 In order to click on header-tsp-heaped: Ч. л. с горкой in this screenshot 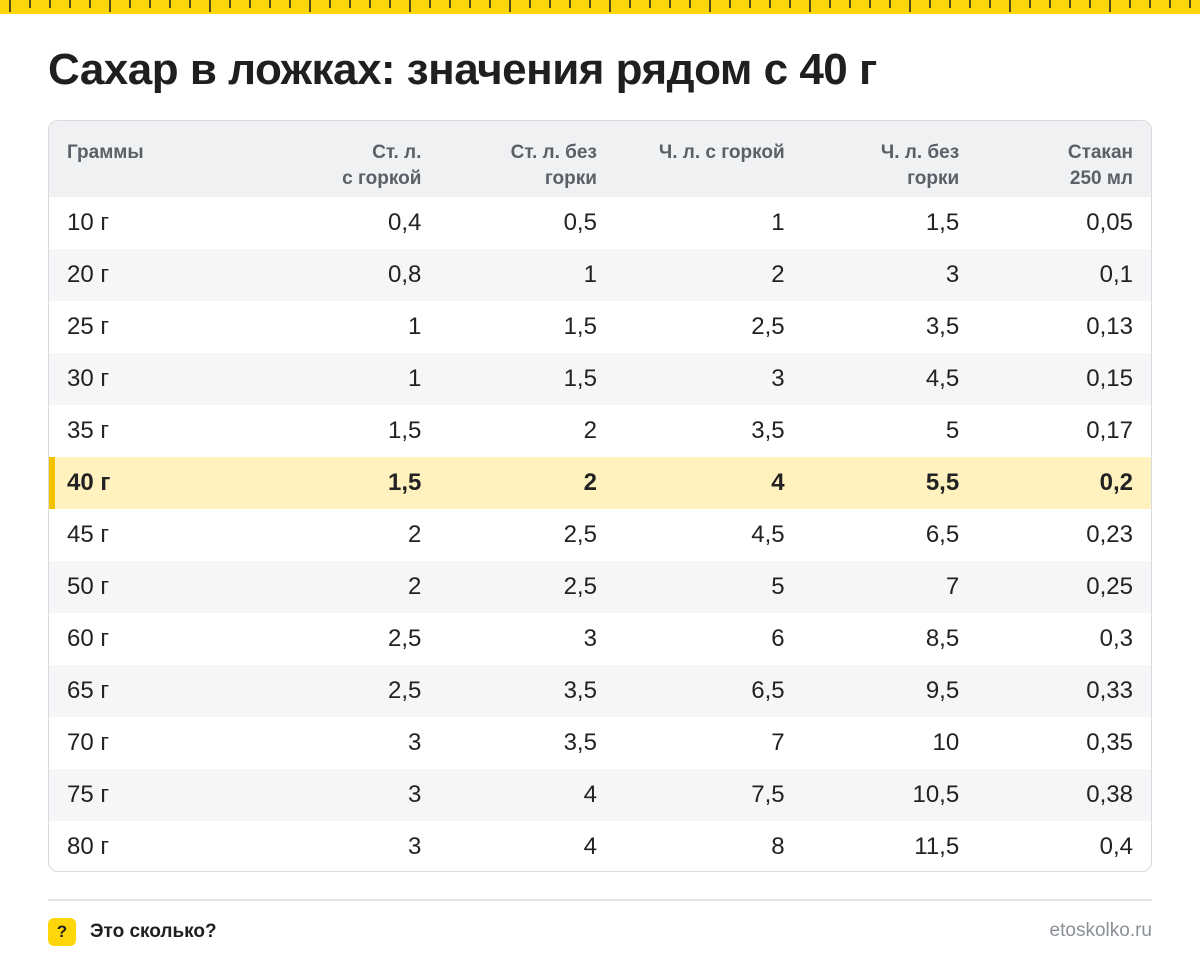, I will do `click(721, 152)`.